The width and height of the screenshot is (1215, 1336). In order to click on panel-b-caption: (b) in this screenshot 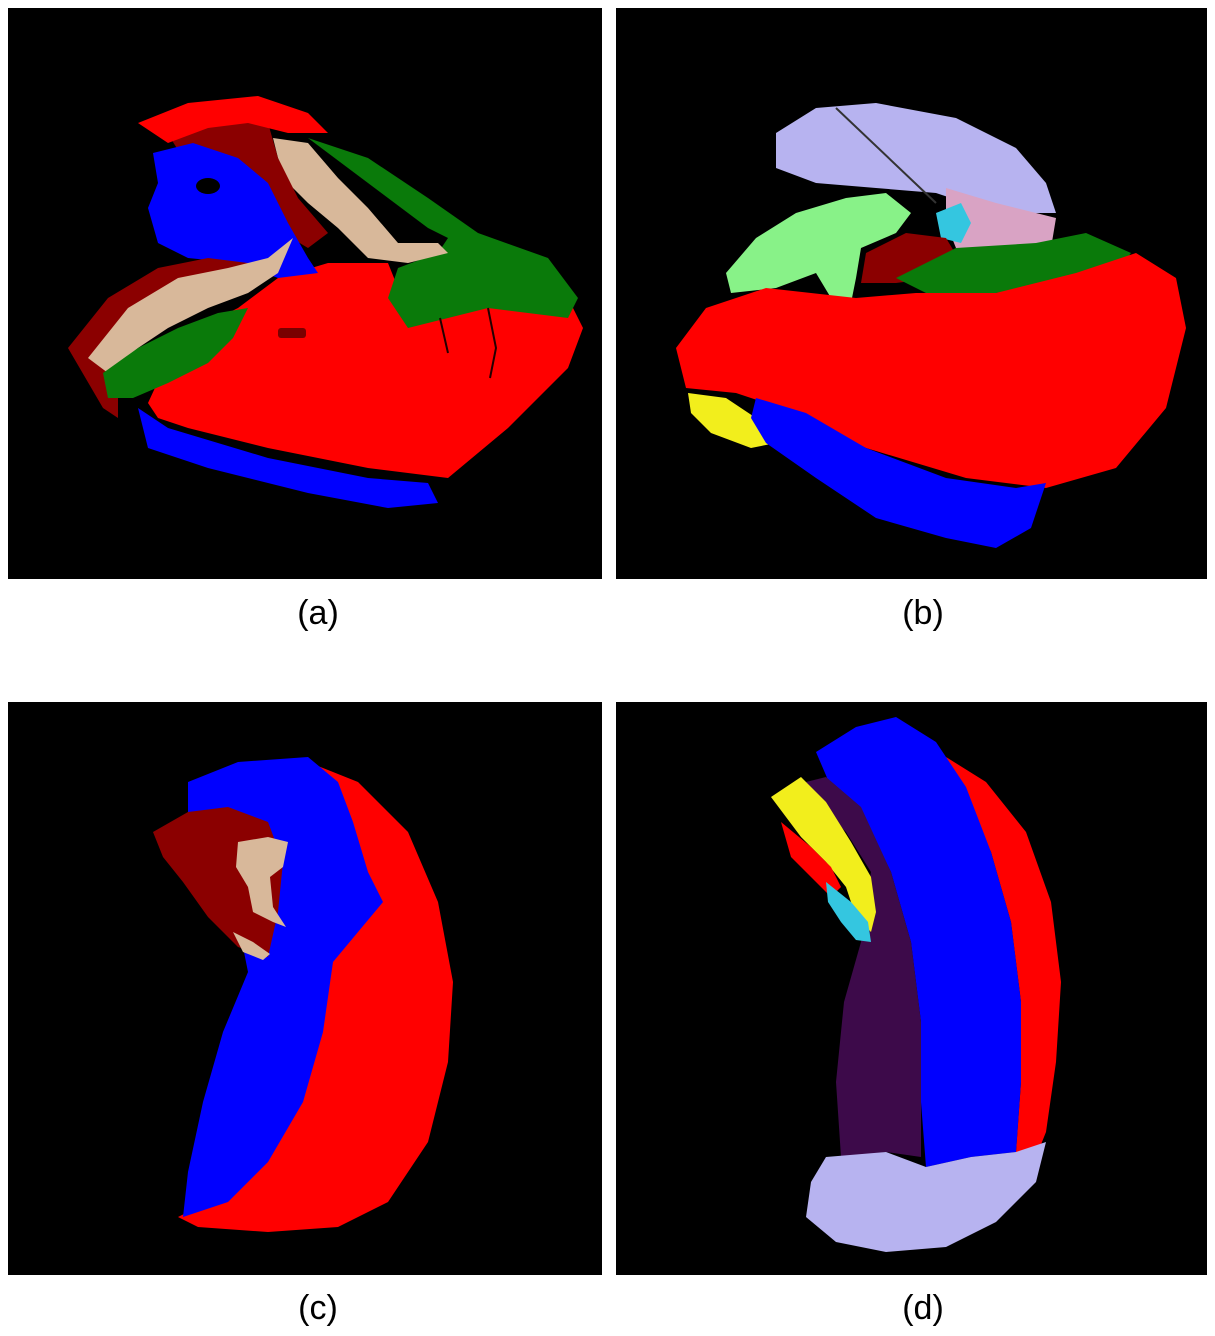, I will do `click(923, 613)`.